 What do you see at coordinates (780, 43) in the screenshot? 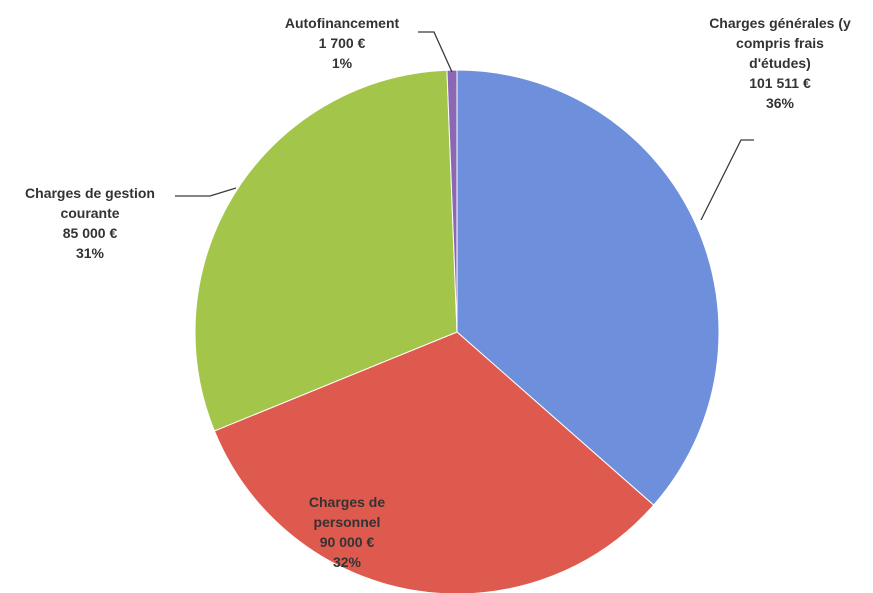
I see `slice-label-line: compris frais` at bounding box center [780, 43].